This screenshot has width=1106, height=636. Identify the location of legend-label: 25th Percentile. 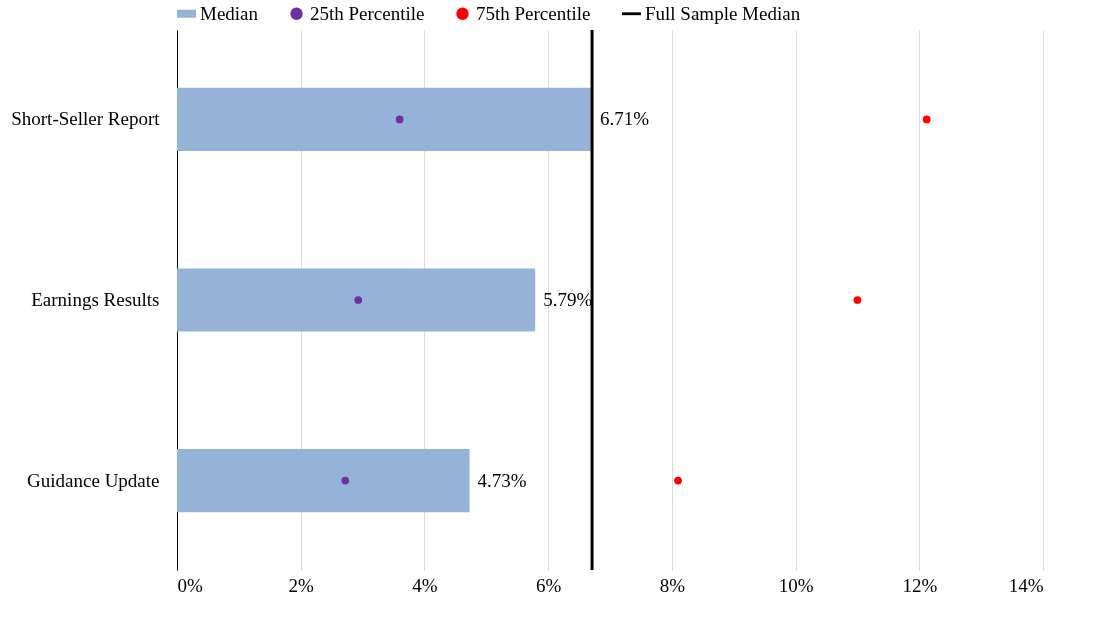
(367, 13).